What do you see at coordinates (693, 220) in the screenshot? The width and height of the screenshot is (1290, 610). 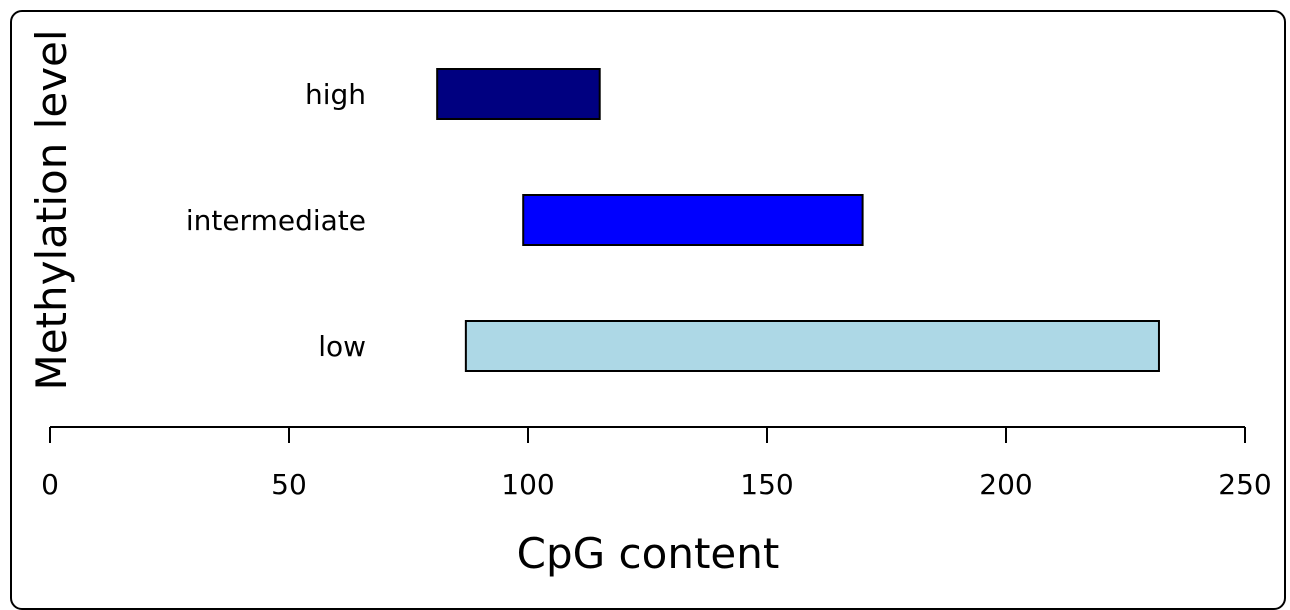 I see `bar-intermediate` at bounding box center [693, 220].